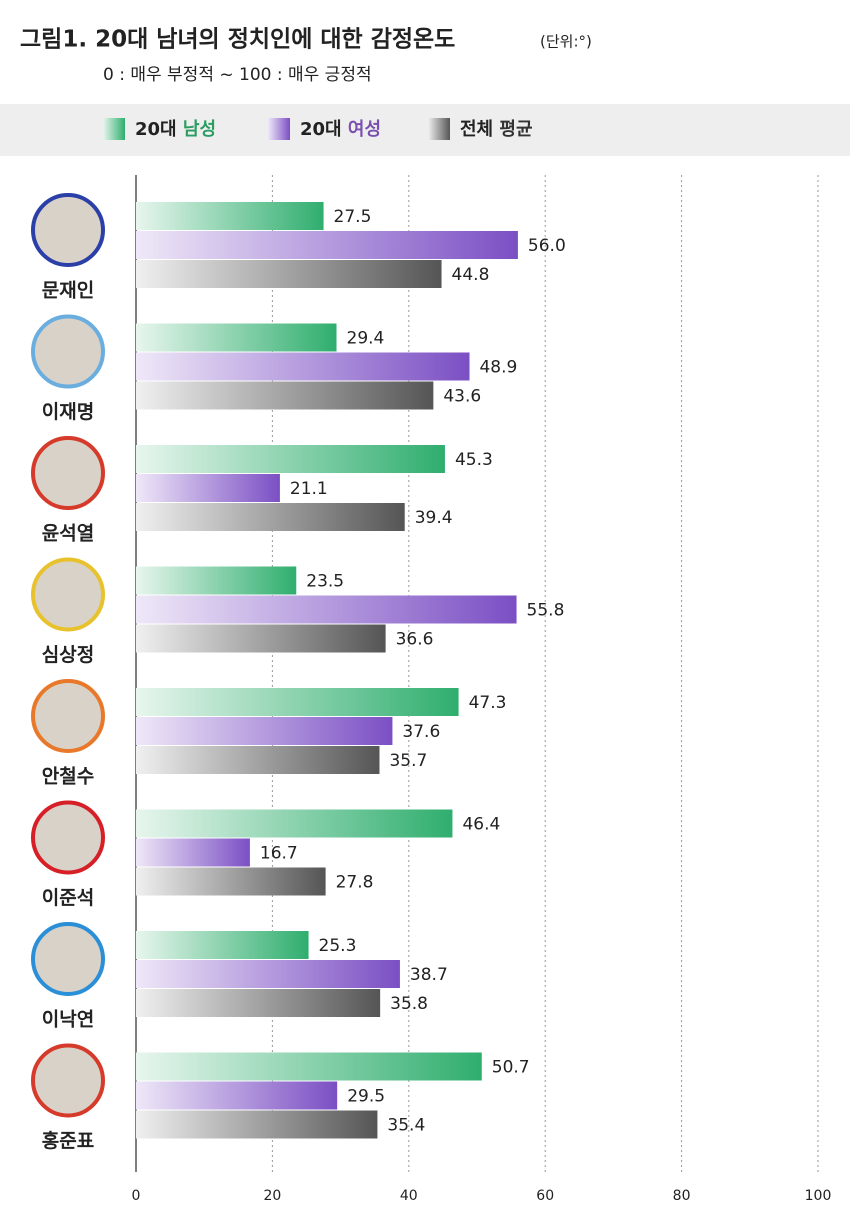 The height and width of the screenshot is (1223, 850). What do you see at coordinates (818, 1196) in the screenshot?
I see `x-tick-label: 100` at bounding box center [818, 1196].